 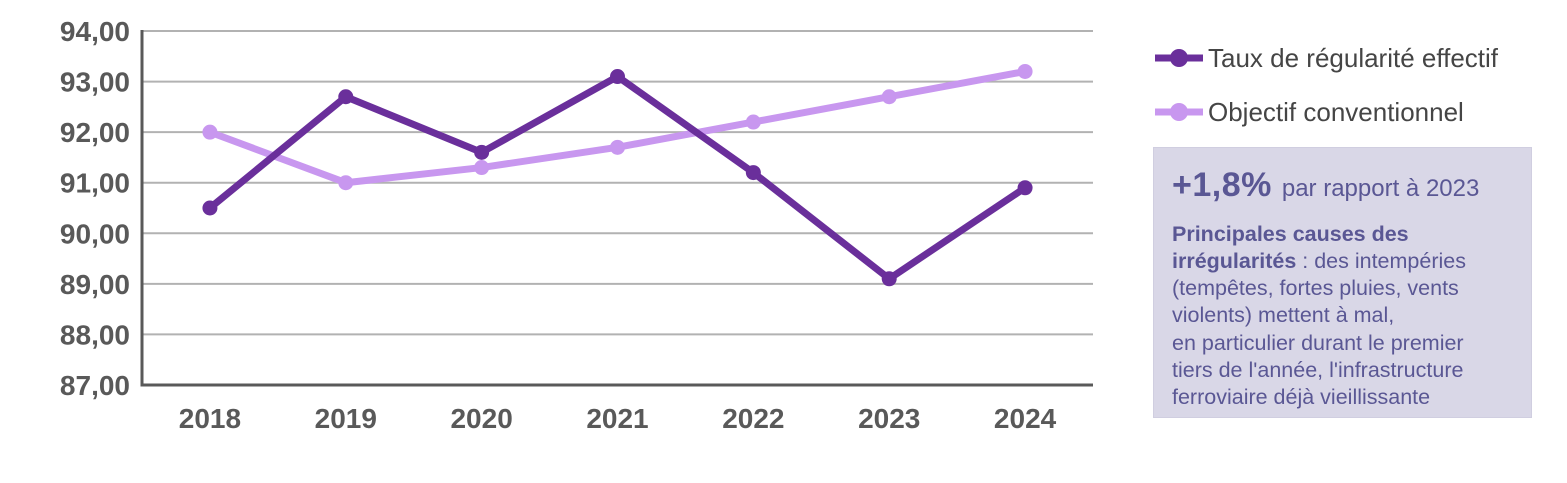 I want to click on delta-suffix: par rapport à 2023, so click(x=1380, y=189).